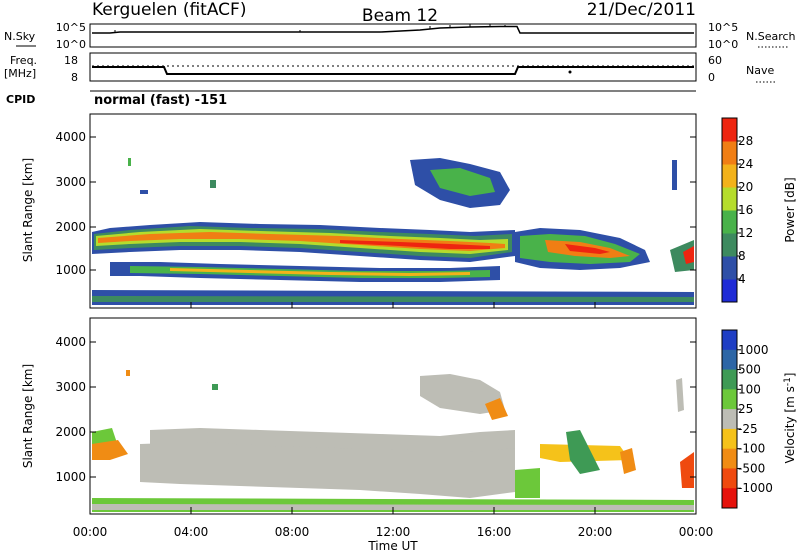  I want to click on freq-frame, so click(393, 67).